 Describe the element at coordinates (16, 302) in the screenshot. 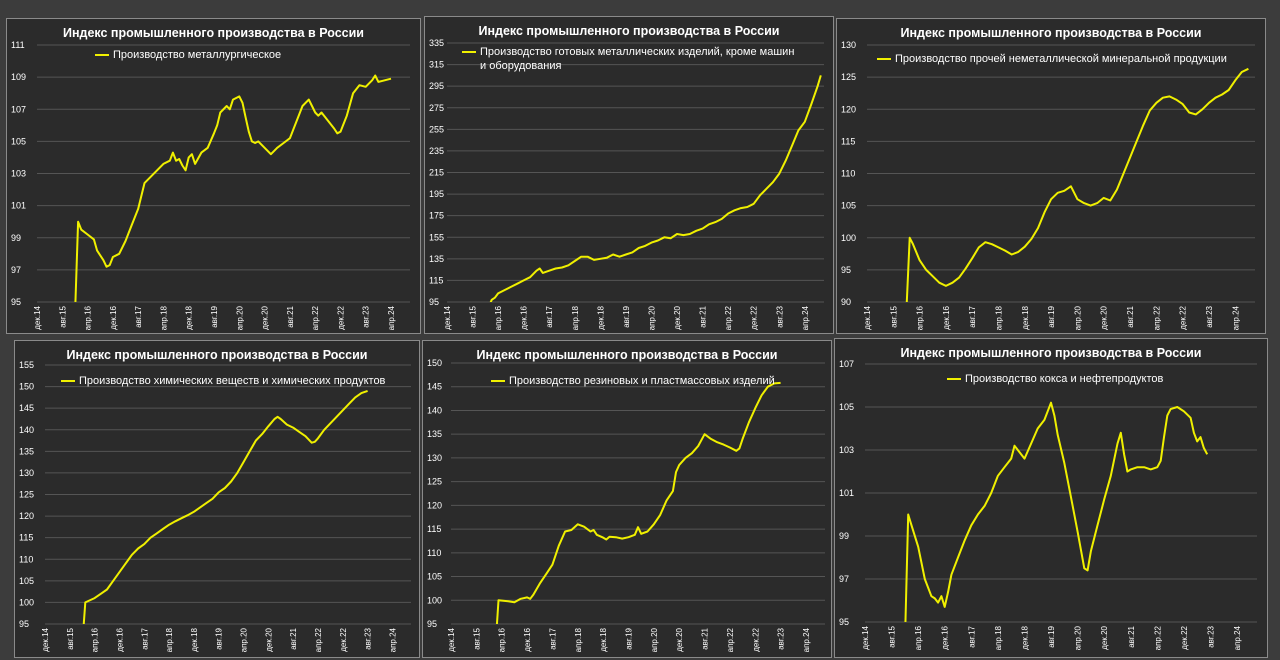

I see `y-tick-label: 95` at that location.